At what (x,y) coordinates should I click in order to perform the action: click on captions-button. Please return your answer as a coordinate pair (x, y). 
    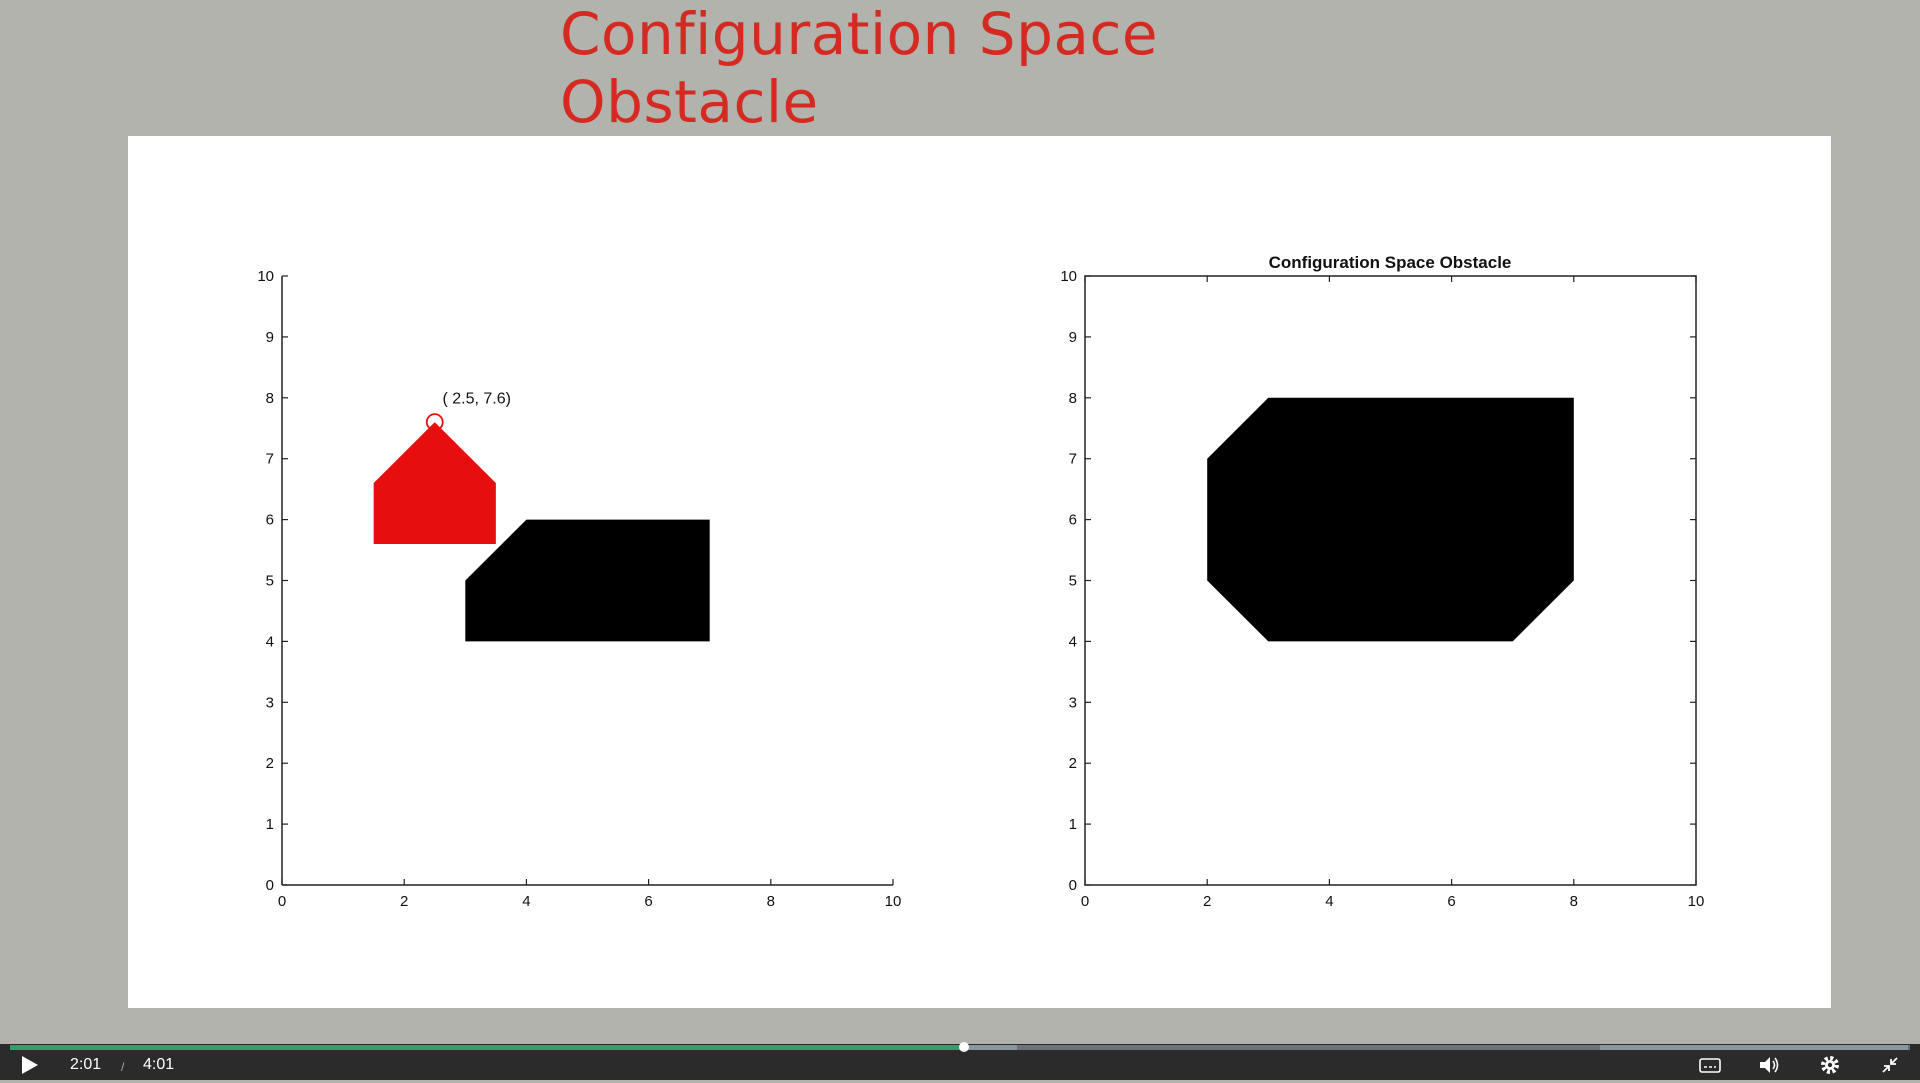
    Looking at the image, I should click on (1710, 1065).